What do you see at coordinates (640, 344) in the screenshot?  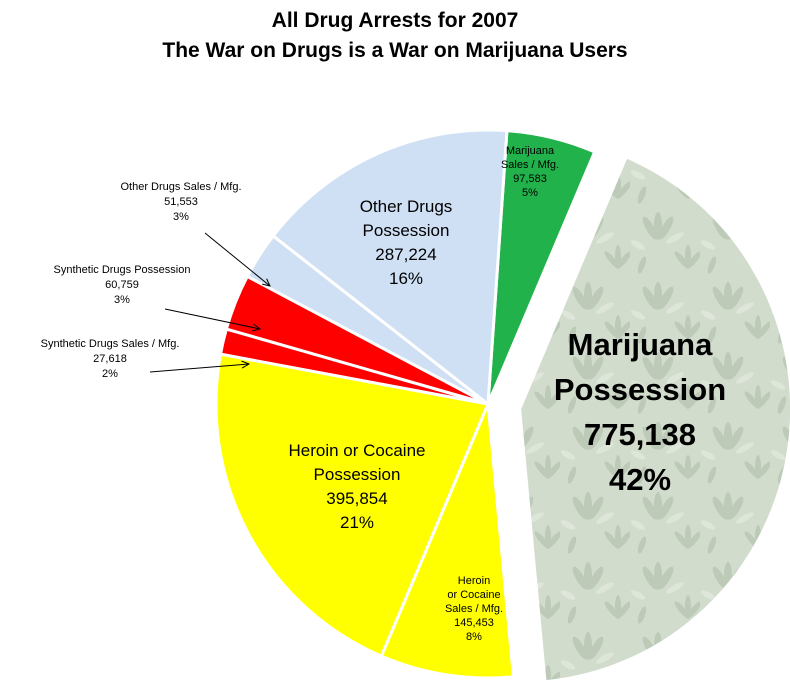 I see `slice-name-marijuana-possession-1: Marijuana` at bounding box center [640, 344].